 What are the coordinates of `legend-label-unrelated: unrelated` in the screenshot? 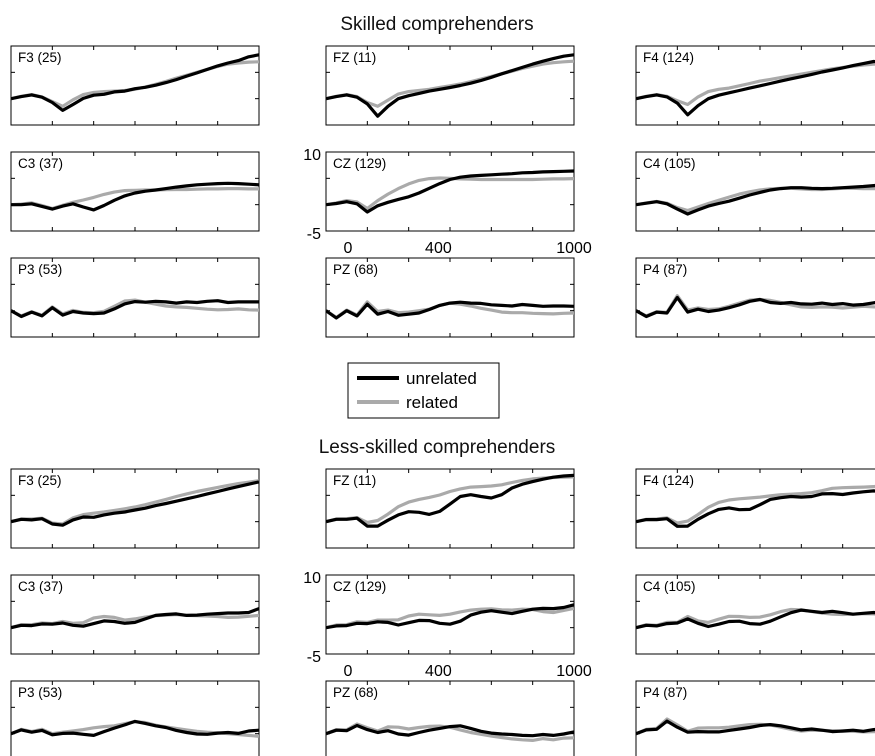 It's located at (441, 378).